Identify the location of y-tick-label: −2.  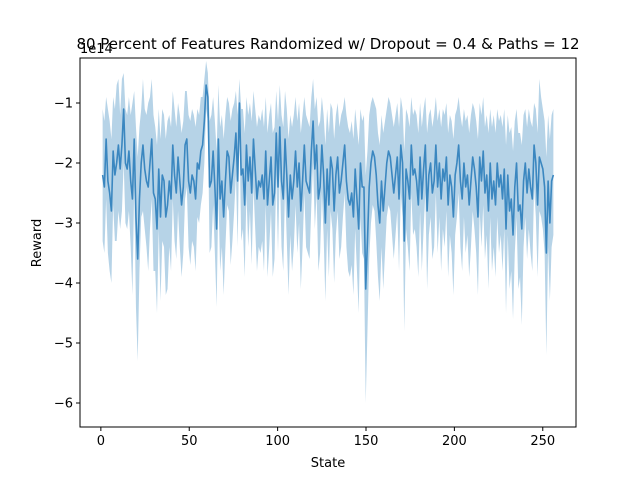
(63, 164).